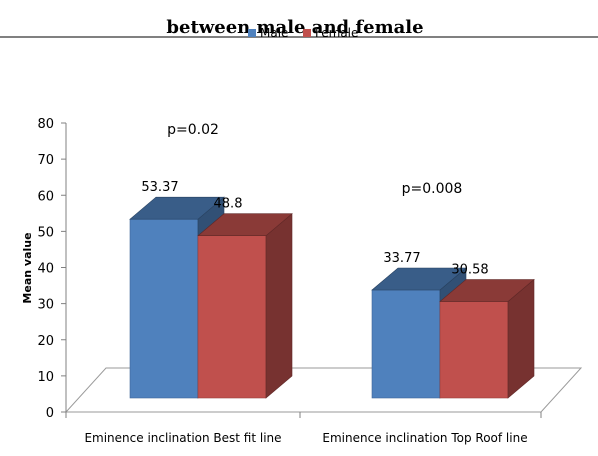 The height and width of the screenshot is (456, 598). What do you see at coordinates (159, 187) in the screenshot?
I see `data-label: 53.37` at bounding box center [159, 187].